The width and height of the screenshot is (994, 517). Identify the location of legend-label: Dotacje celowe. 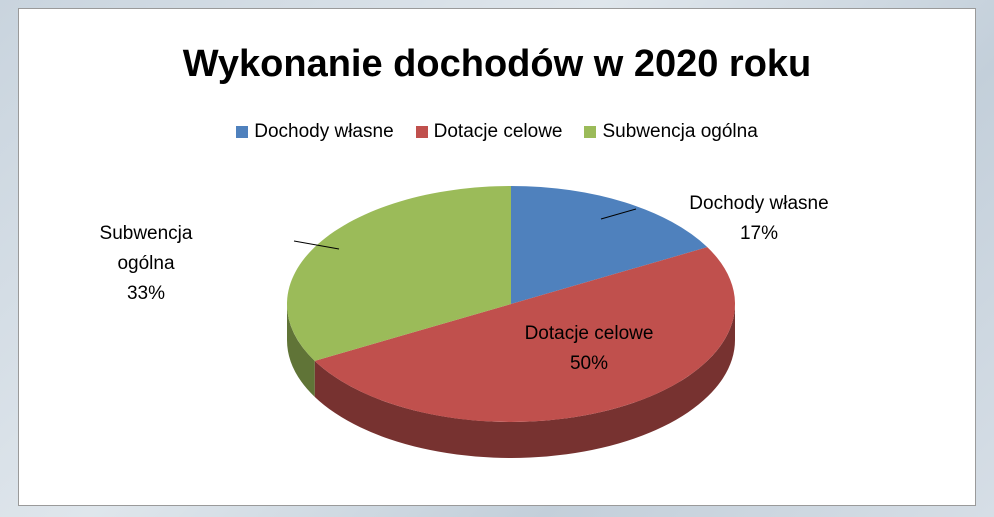
(498, 131).